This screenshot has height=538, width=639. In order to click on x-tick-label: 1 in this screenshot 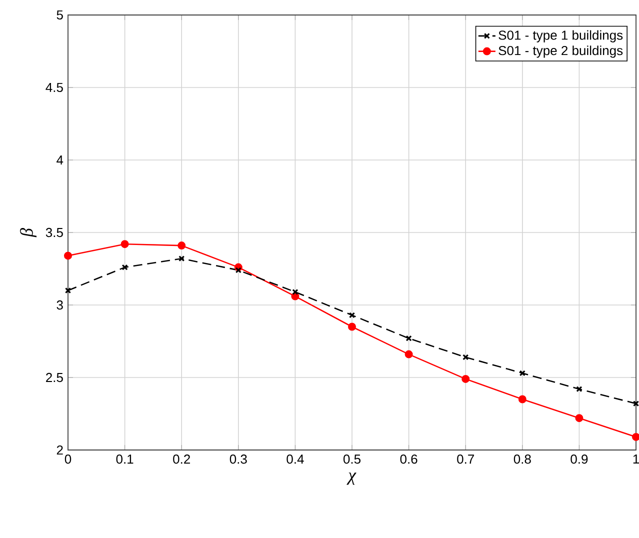, I will do `click(636, 459)`.